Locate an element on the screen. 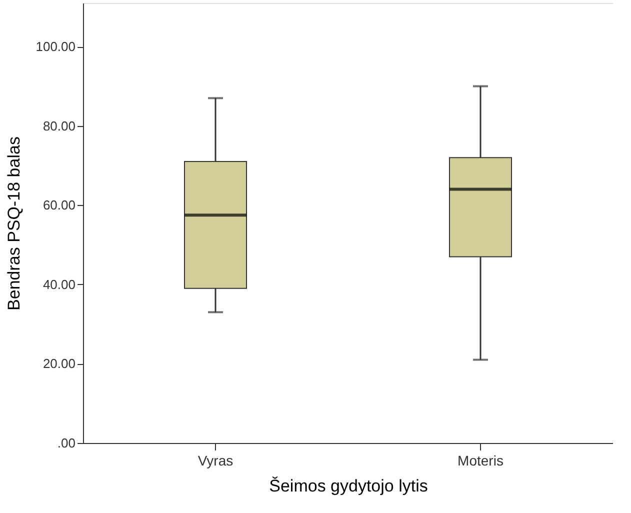  y-axis-title: Bendras PSQ-18 balas is located at coordinates (14, 223).